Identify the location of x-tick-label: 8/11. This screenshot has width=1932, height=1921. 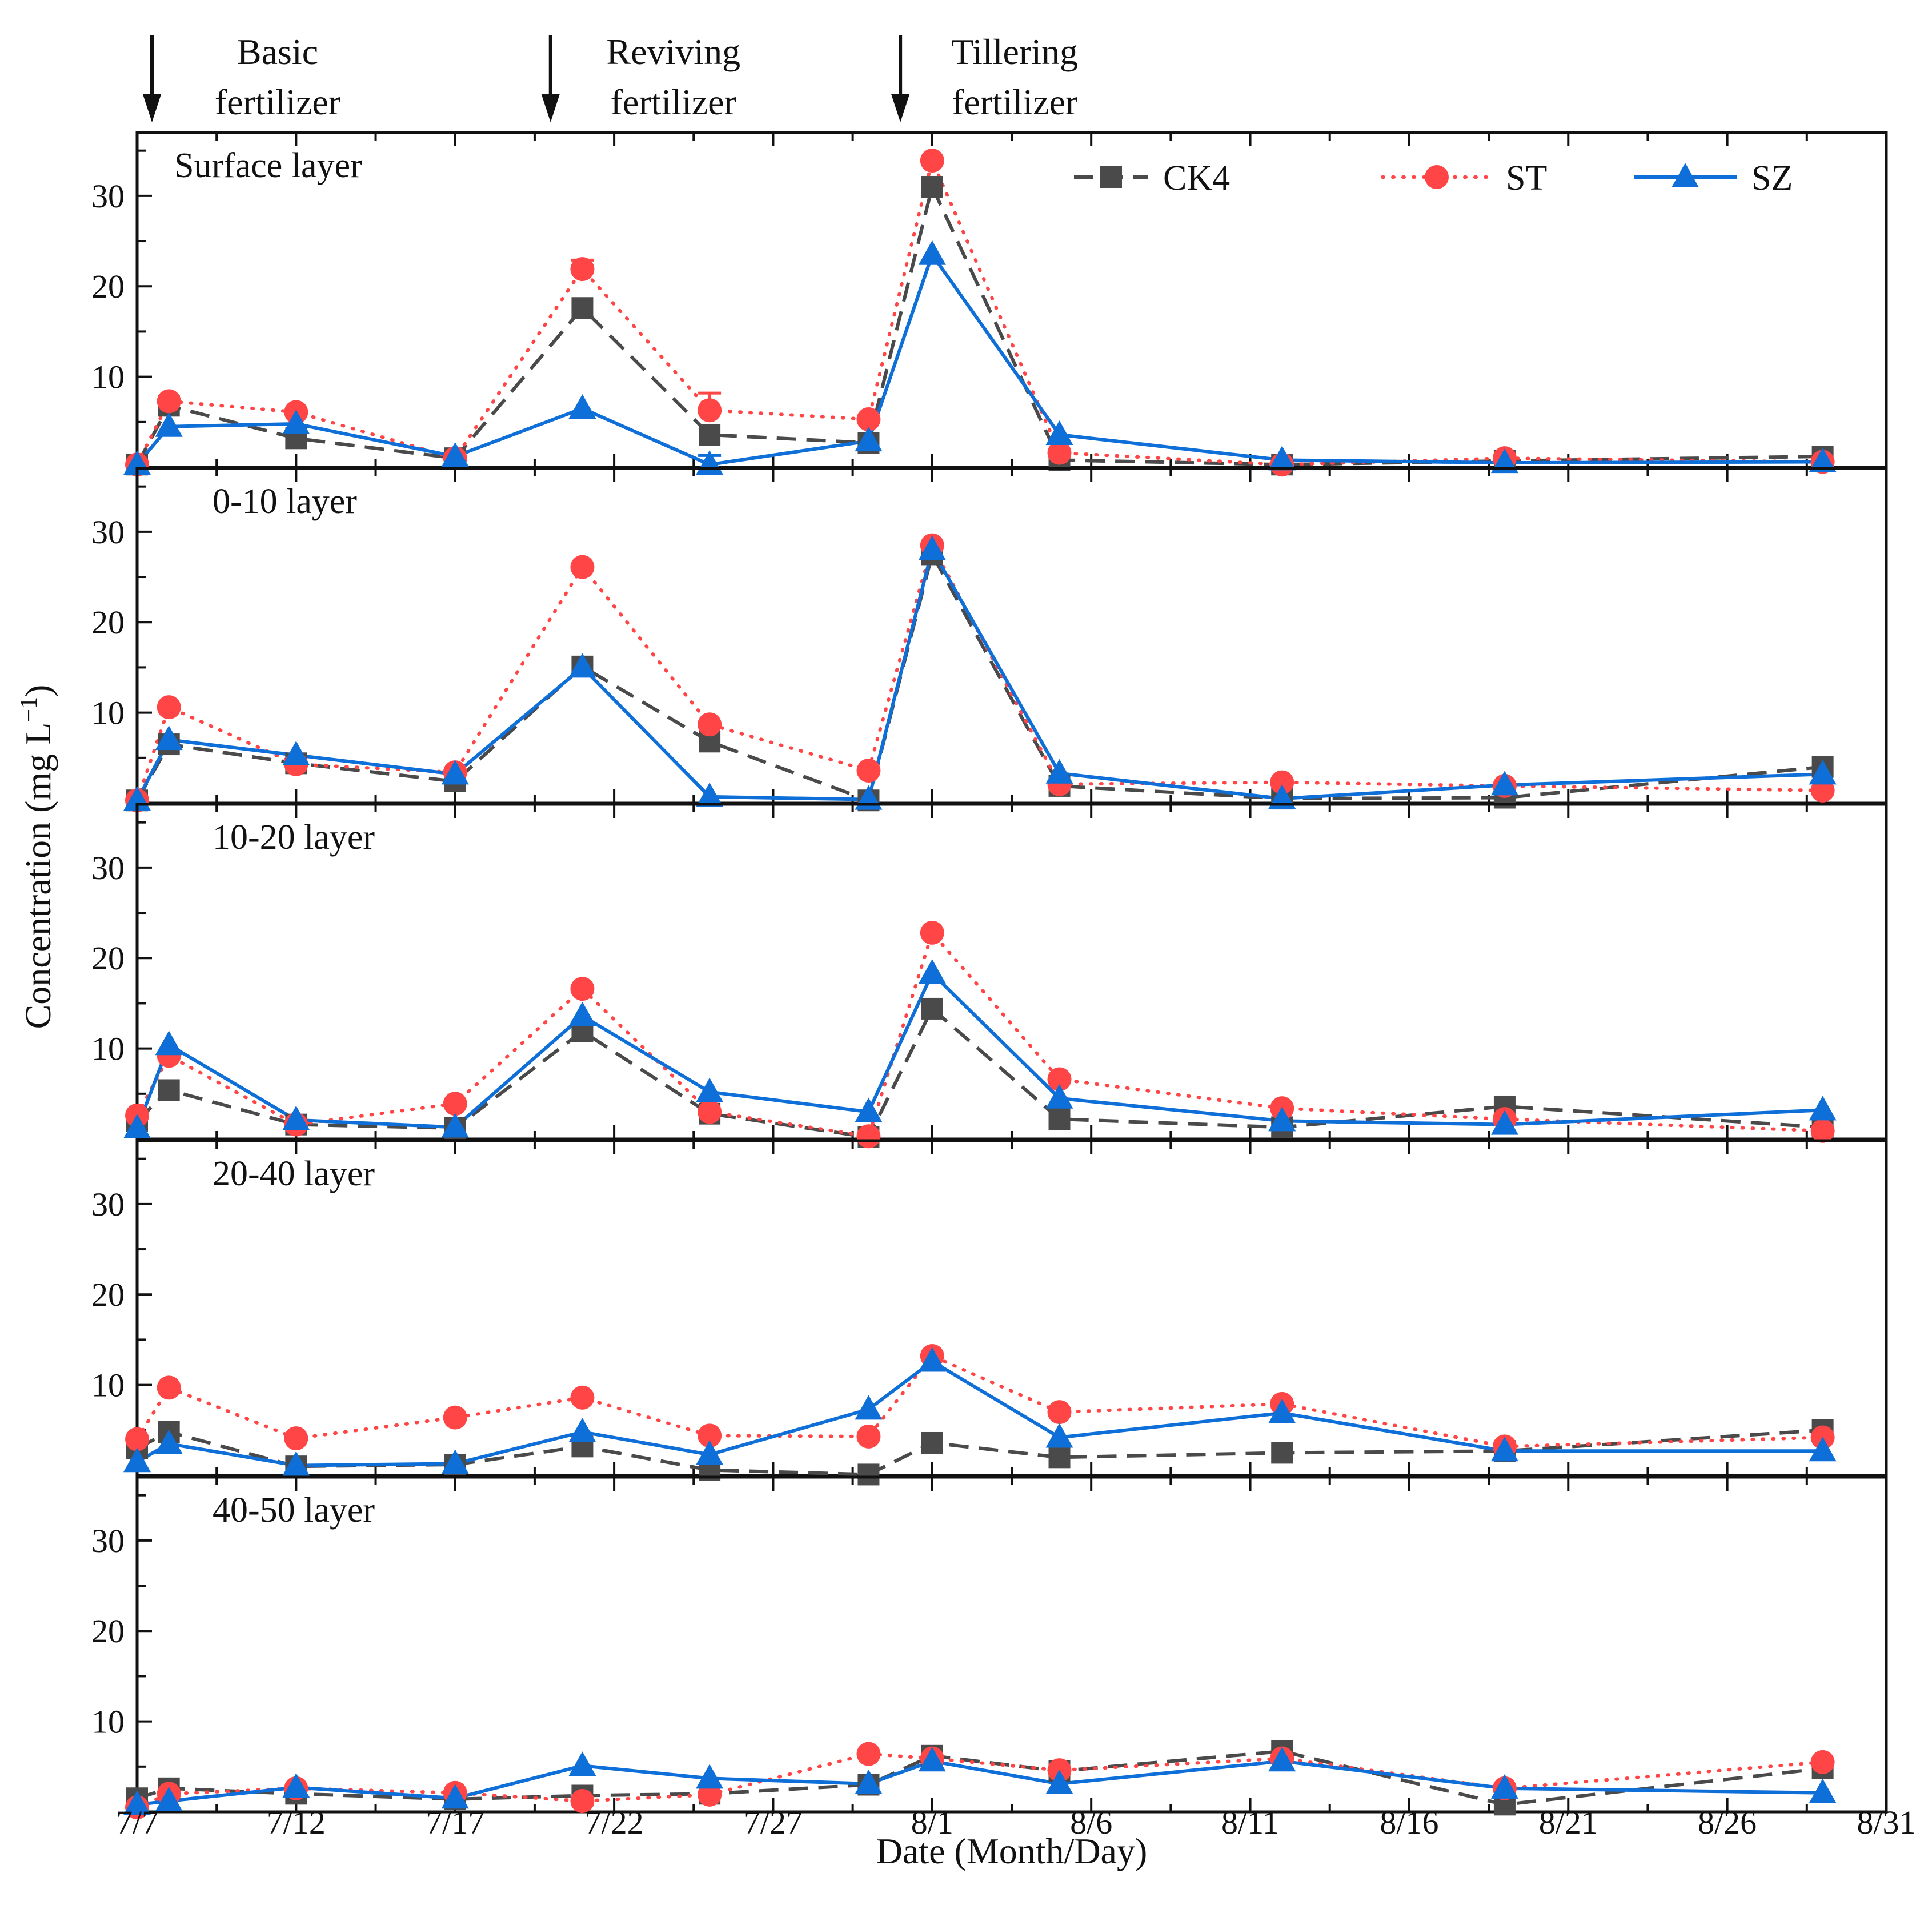
(1250, 1822).